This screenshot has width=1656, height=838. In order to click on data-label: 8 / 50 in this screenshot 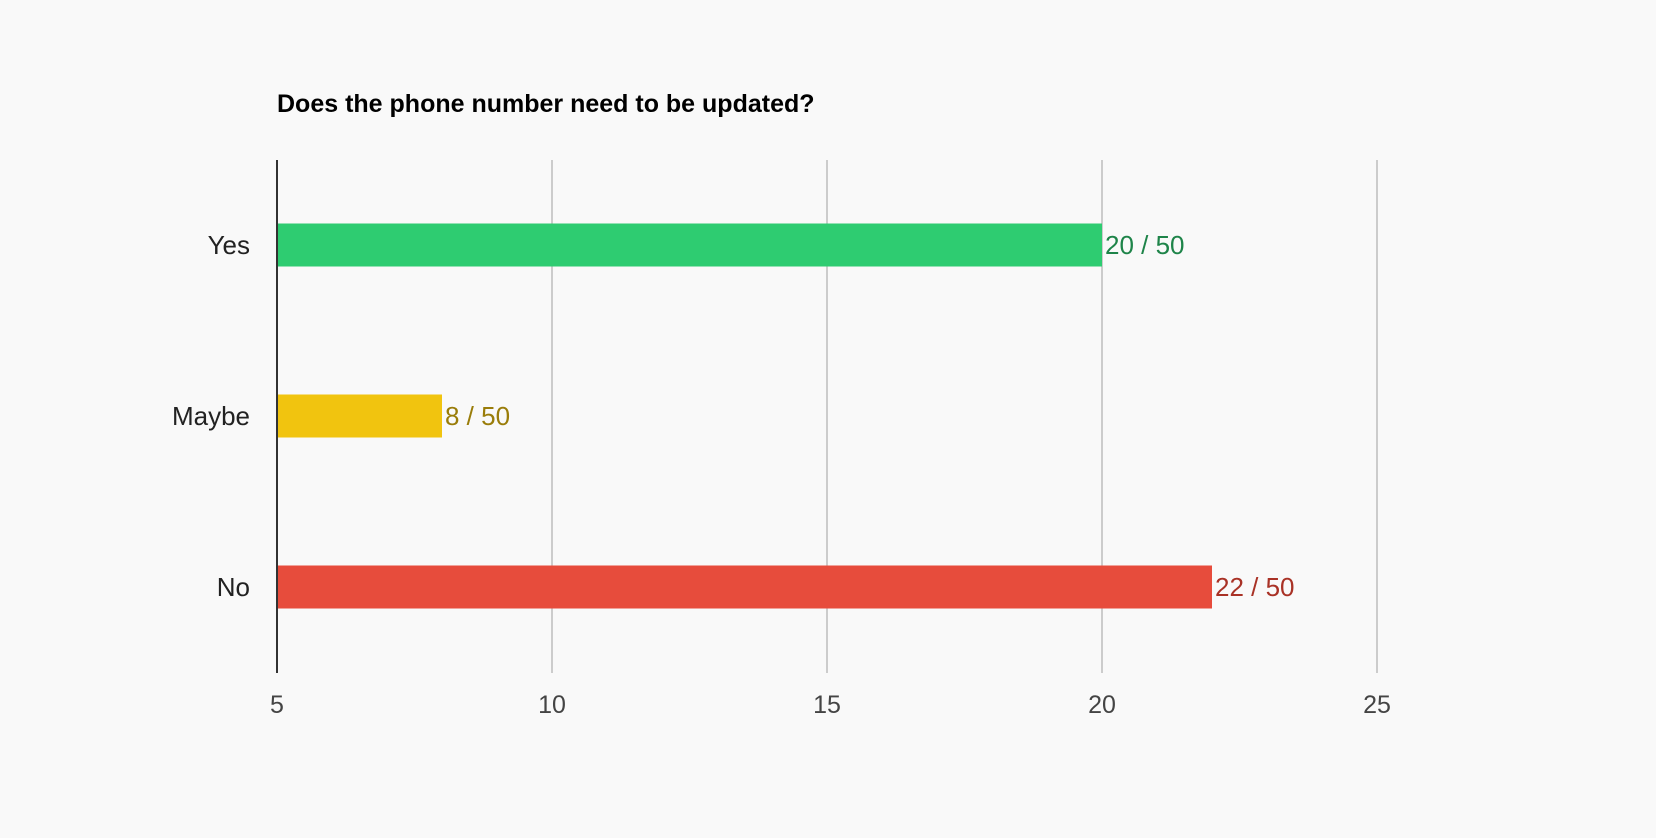, I will do `click(477, 416)`.